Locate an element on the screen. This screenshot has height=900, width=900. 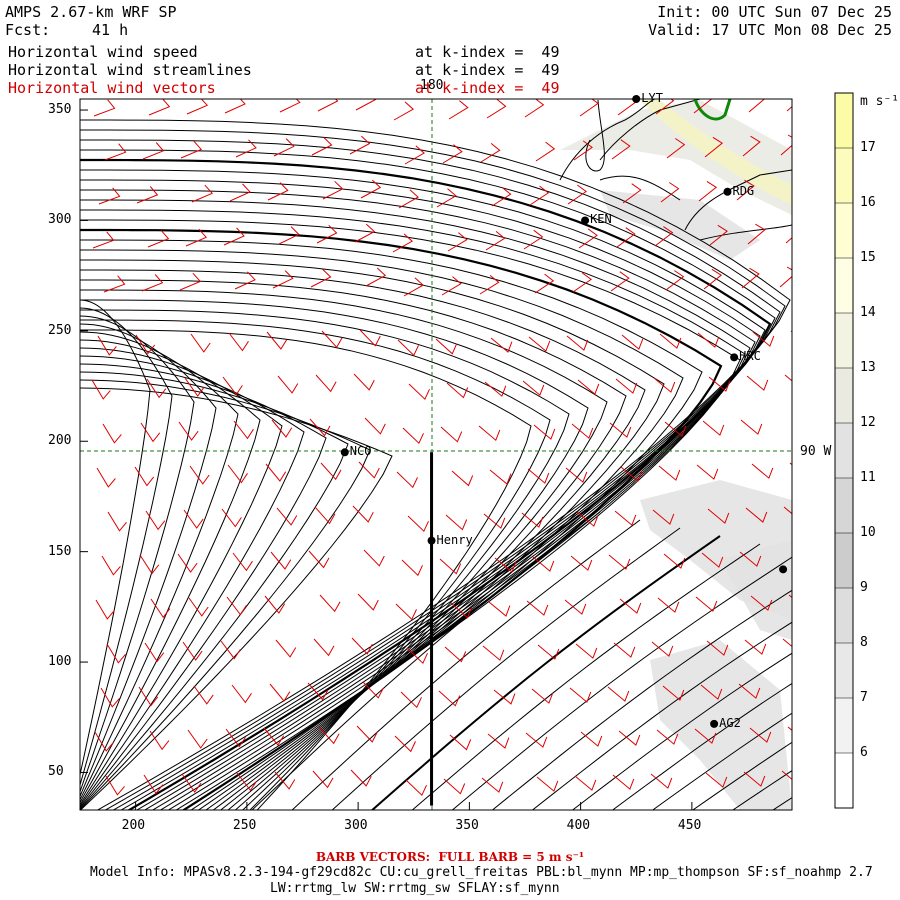
y-tick-label: 350 is located at coordinates (60, 110).